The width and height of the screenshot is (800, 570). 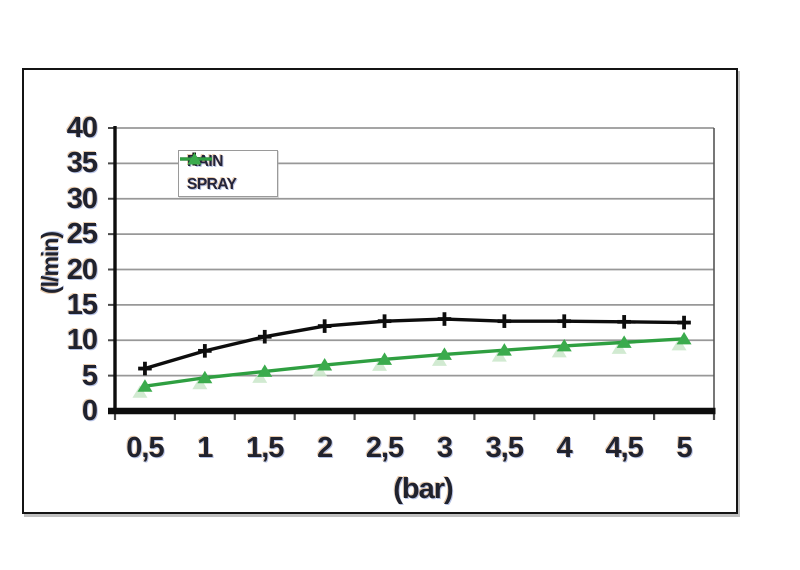 What do you see at coordinates (82, 163) in the screenshot?
I see `y-tick-label: 35` at bounding box center [82, 163].